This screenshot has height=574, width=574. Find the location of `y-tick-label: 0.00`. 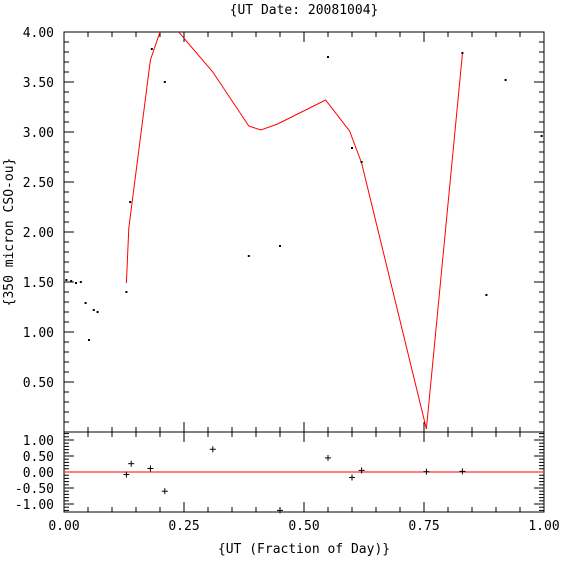

y-tick-label: 0.00 is located at coordinates (38, 473).